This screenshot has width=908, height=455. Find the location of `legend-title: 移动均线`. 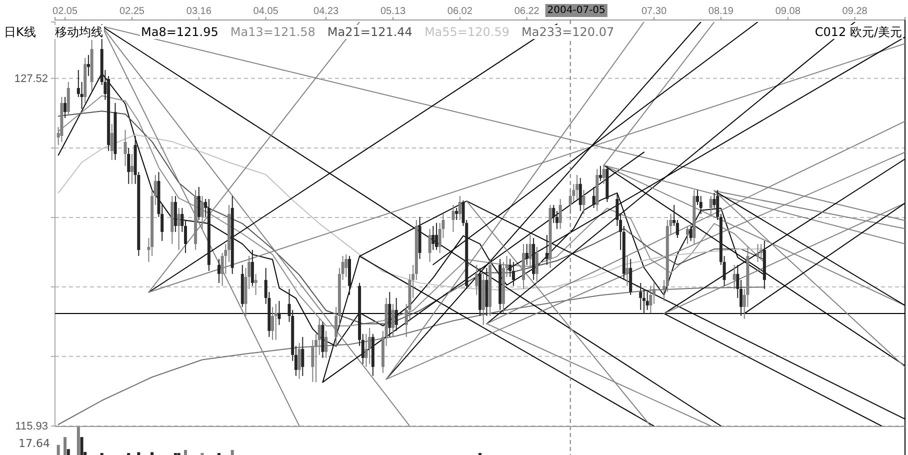

legend-title: 移动均线 is located at coordinates (79, 32).